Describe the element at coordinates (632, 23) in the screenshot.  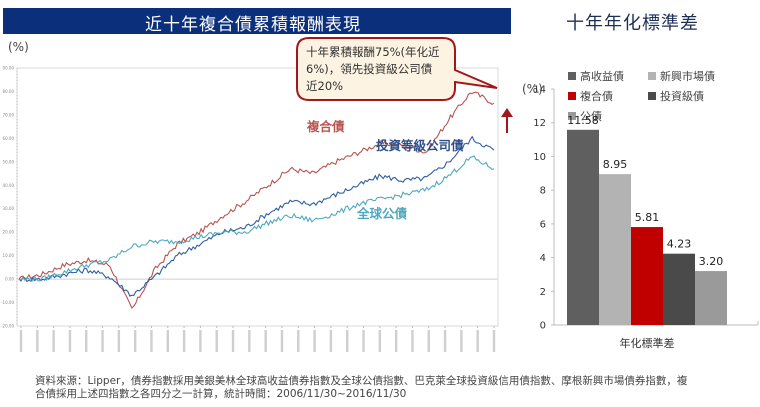
I see `bar-chart-title: 十年年化標準差` at that location.